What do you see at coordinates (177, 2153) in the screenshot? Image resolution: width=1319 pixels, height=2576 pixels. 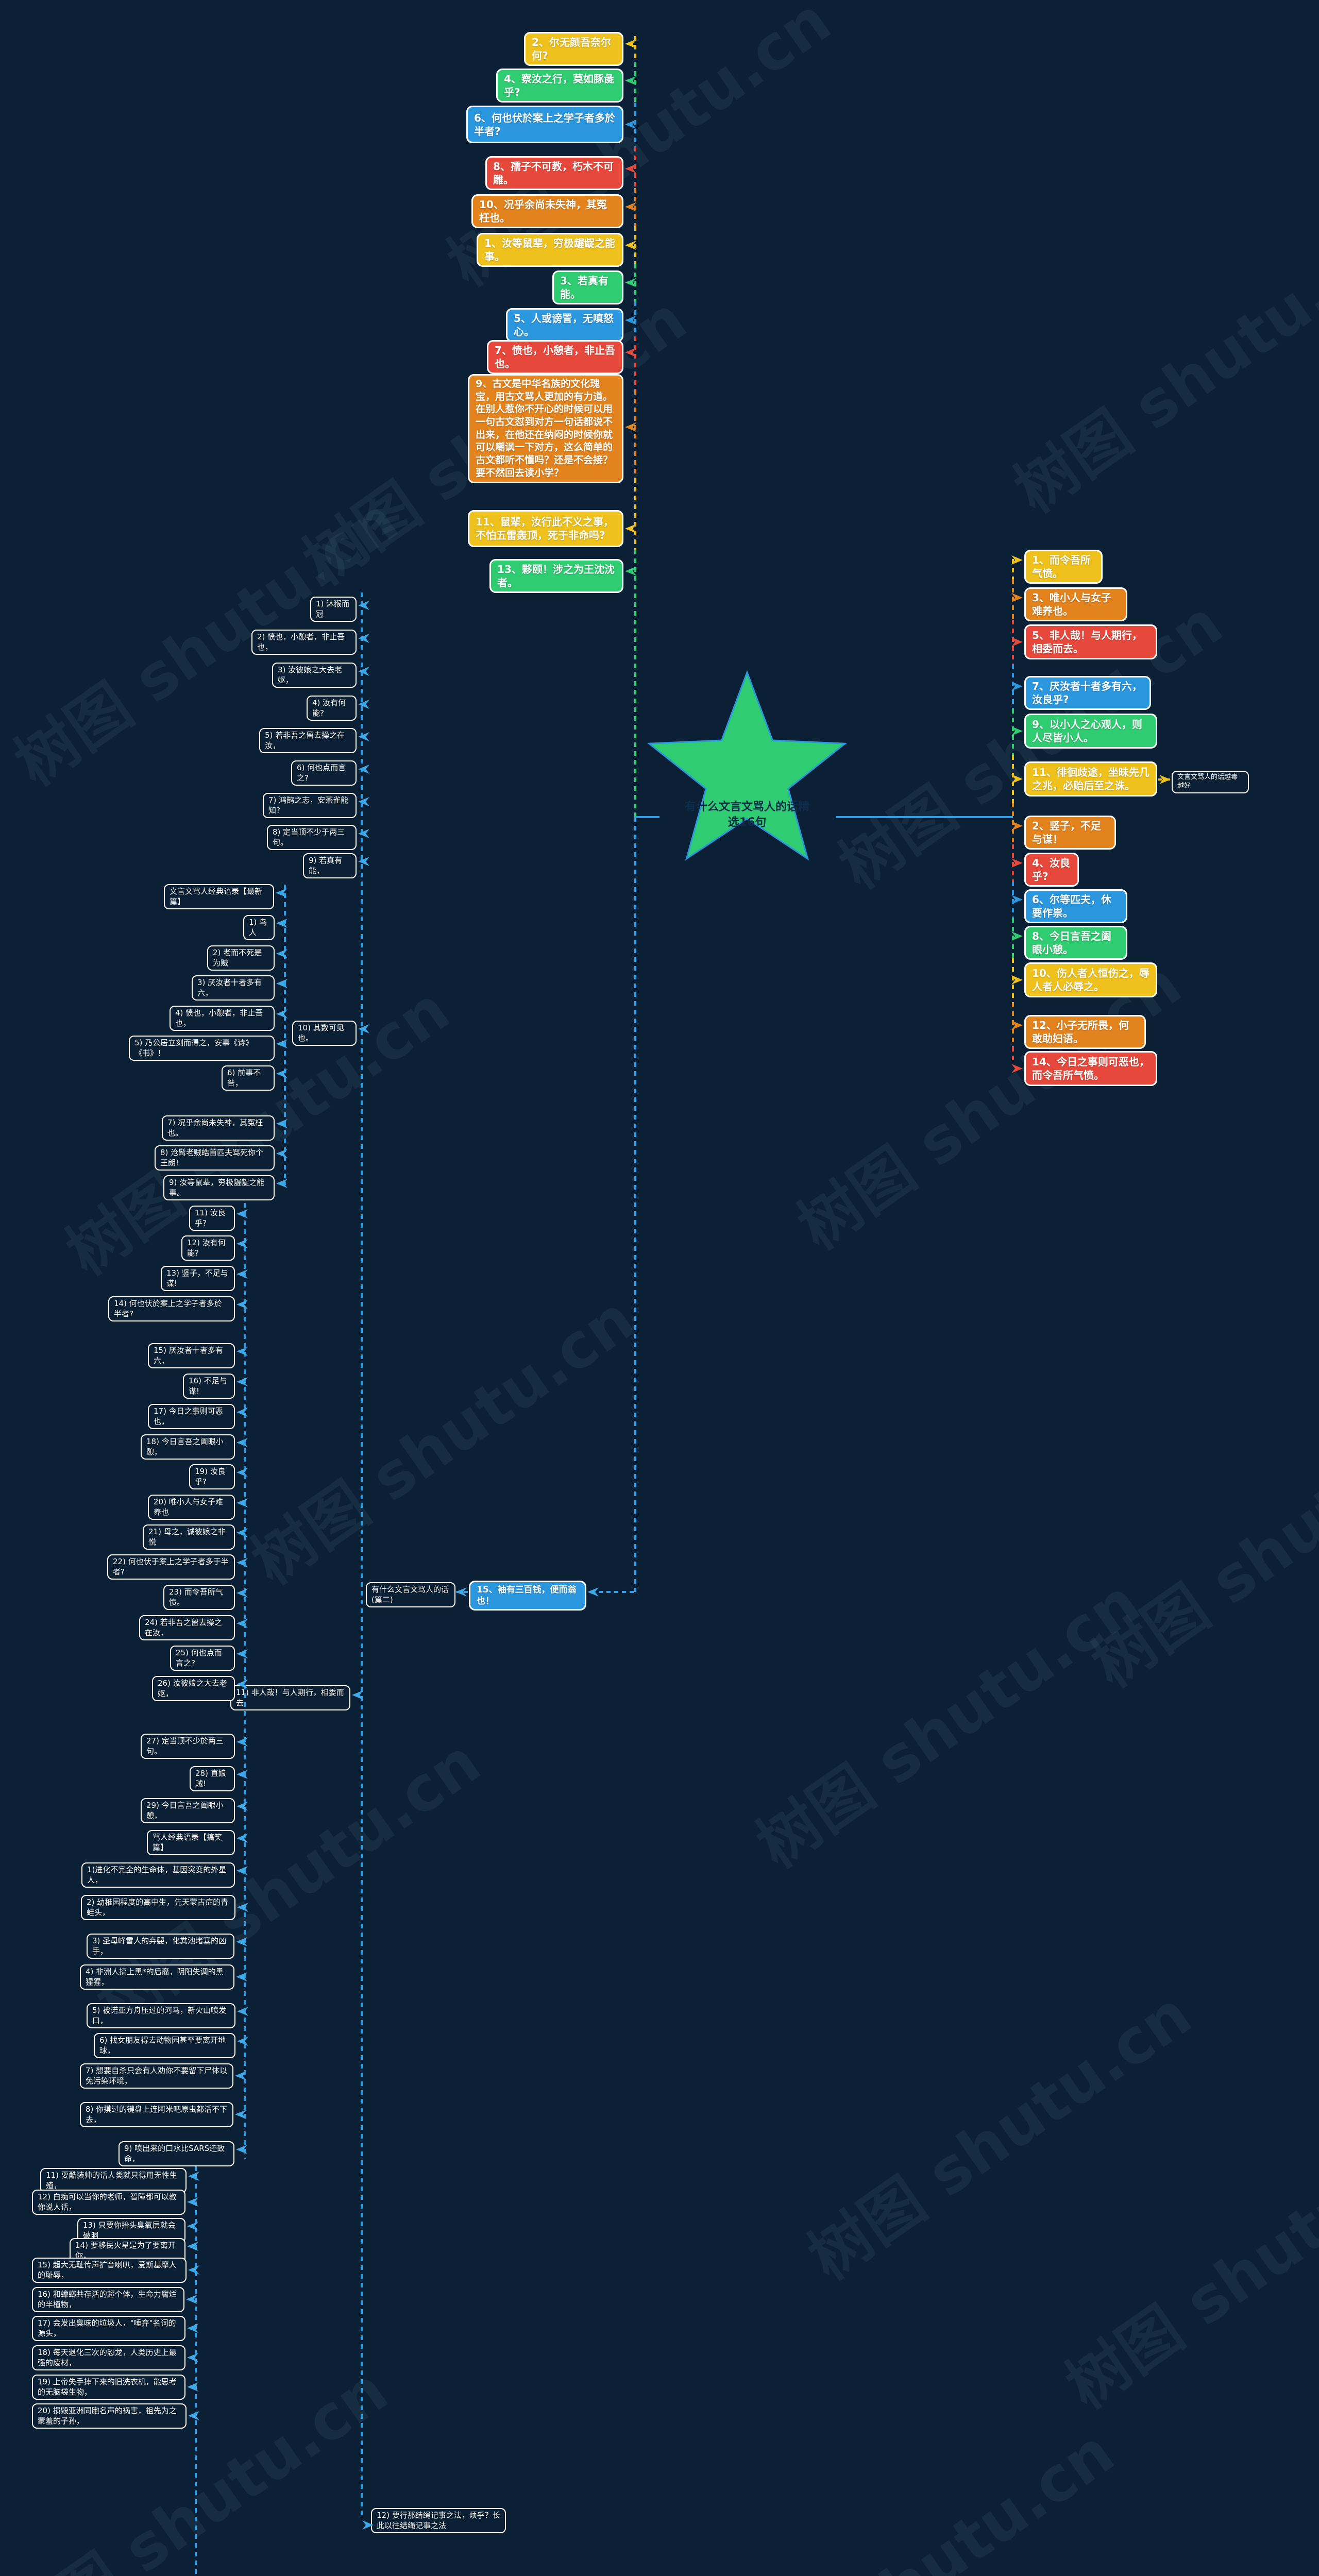 I see `mindmap-node: 9) 喷出来的口水比SARS还致命，` at bounding box center [177, 2153].